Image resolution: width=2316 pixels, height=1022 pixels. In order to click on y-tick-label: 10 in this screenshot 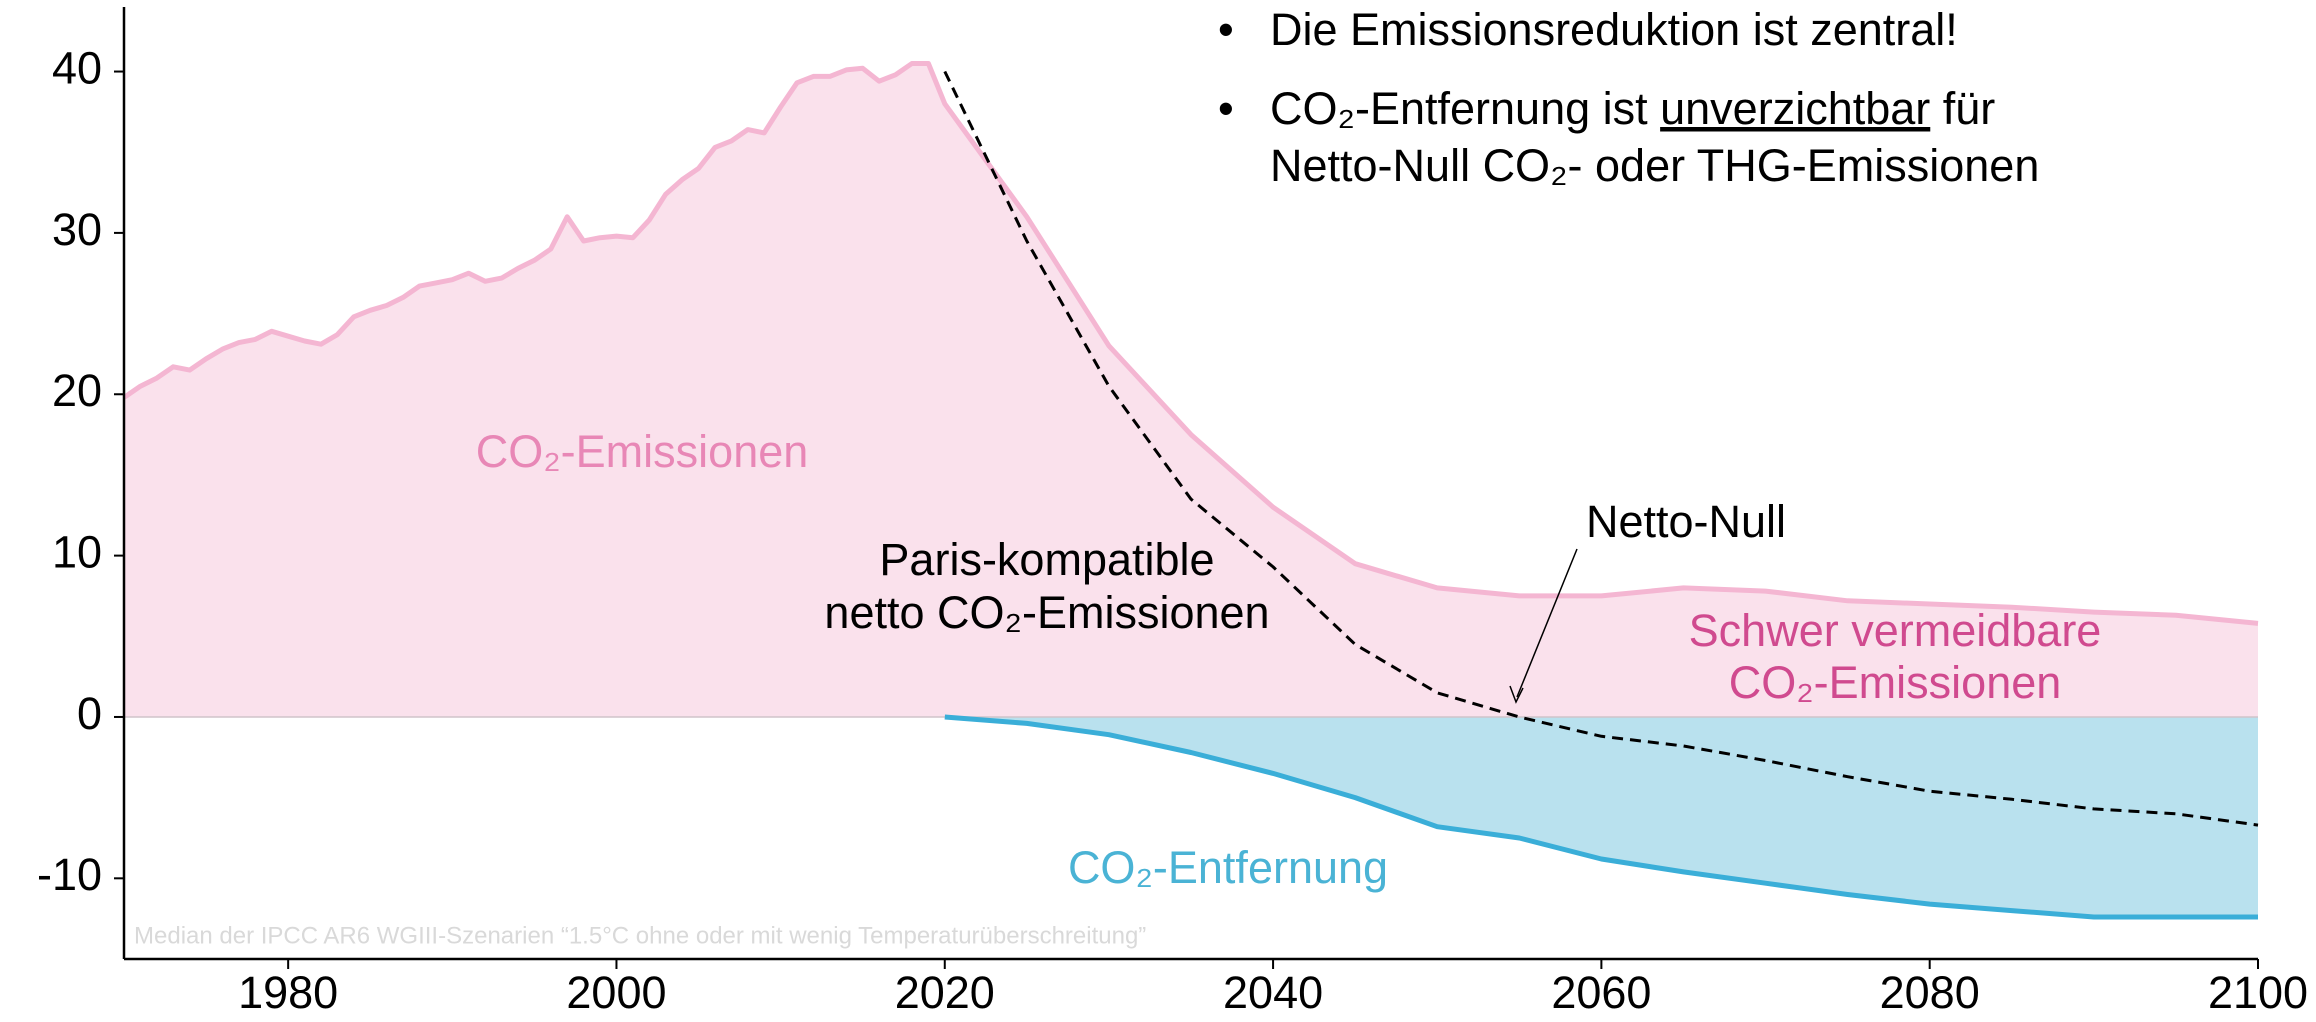, I will do `click(77, 552)`.